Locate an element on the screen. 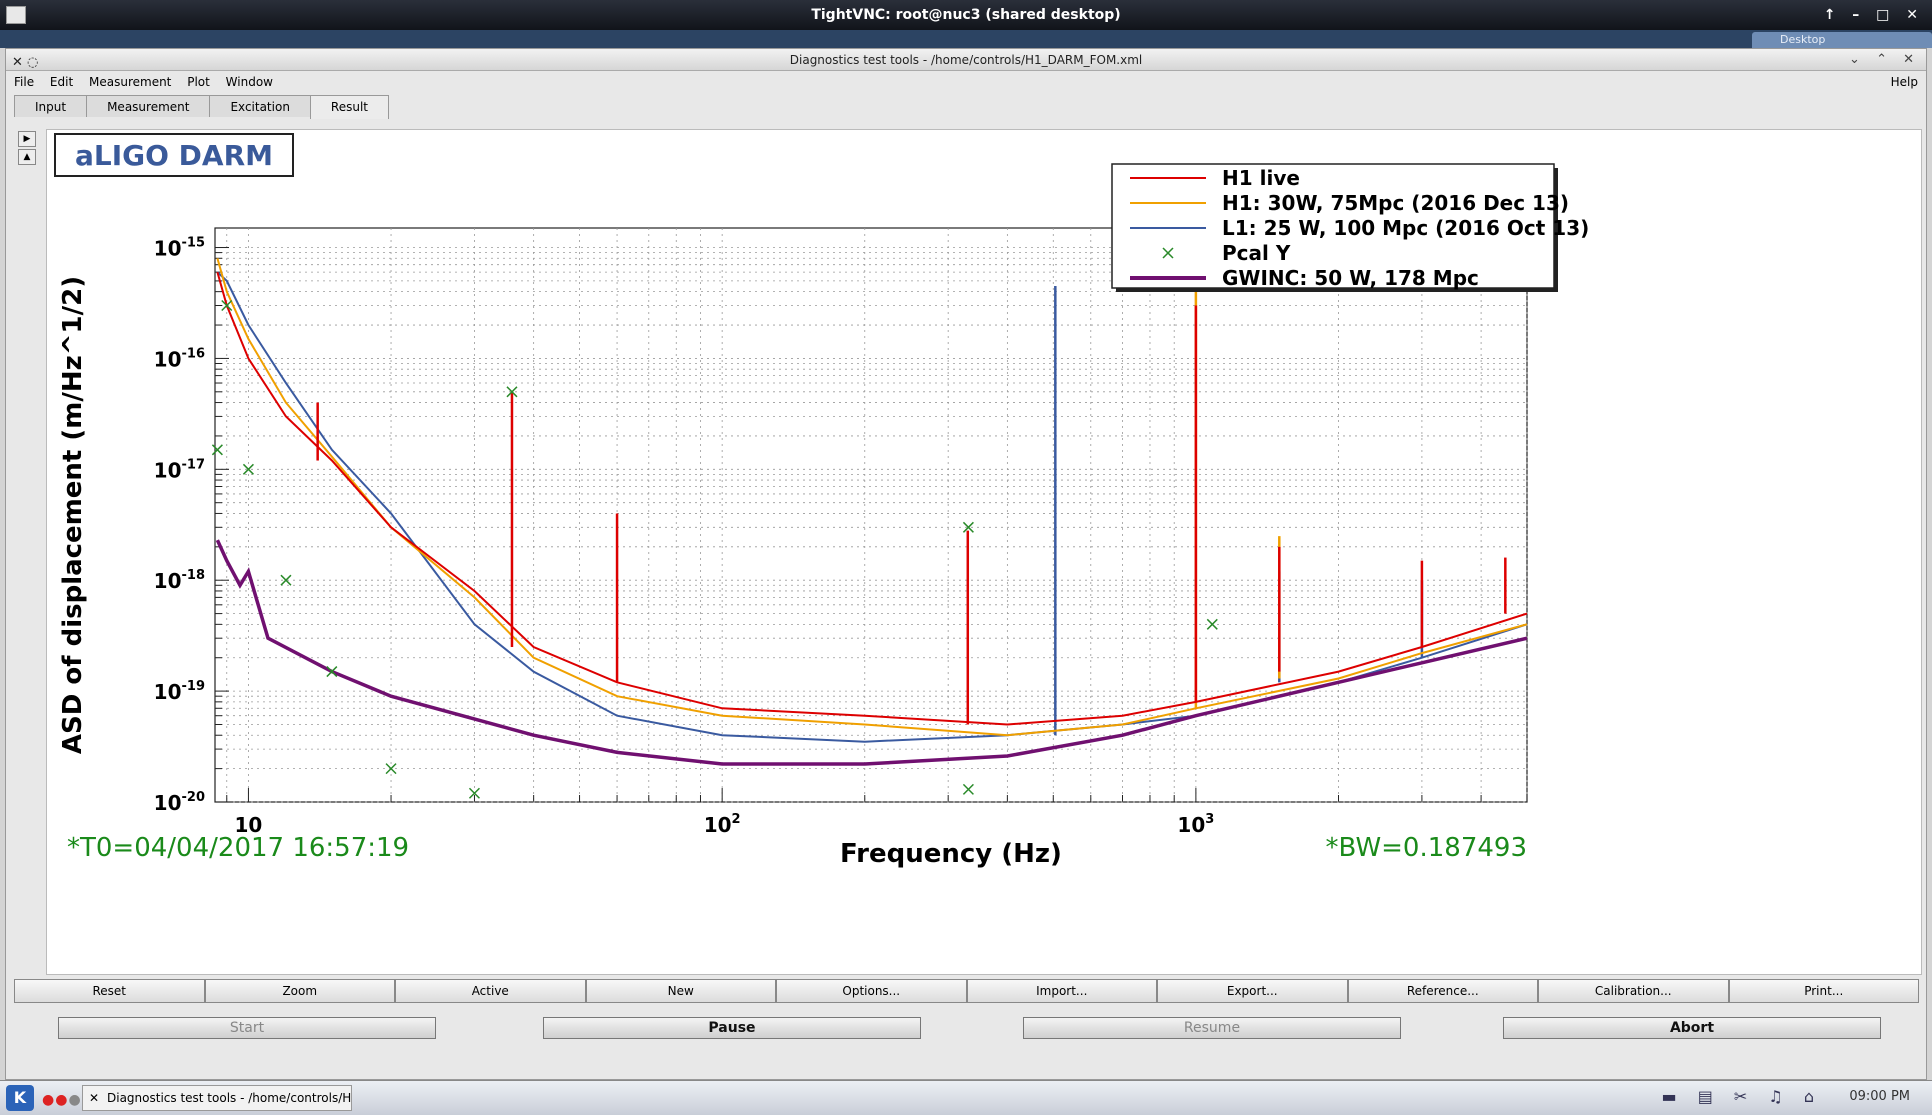 This screenshot has height=1115, width=1932. title-box is located at coordinates (174, 155).